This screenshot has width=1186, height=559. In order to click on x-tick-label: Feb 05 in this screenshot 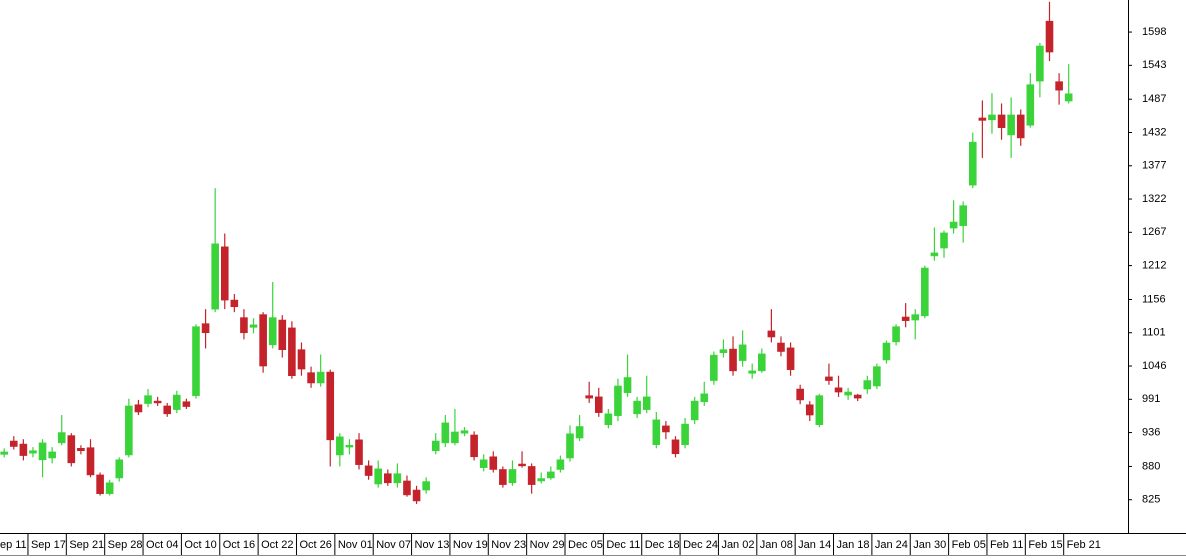, I will do `click(969, 545)`.